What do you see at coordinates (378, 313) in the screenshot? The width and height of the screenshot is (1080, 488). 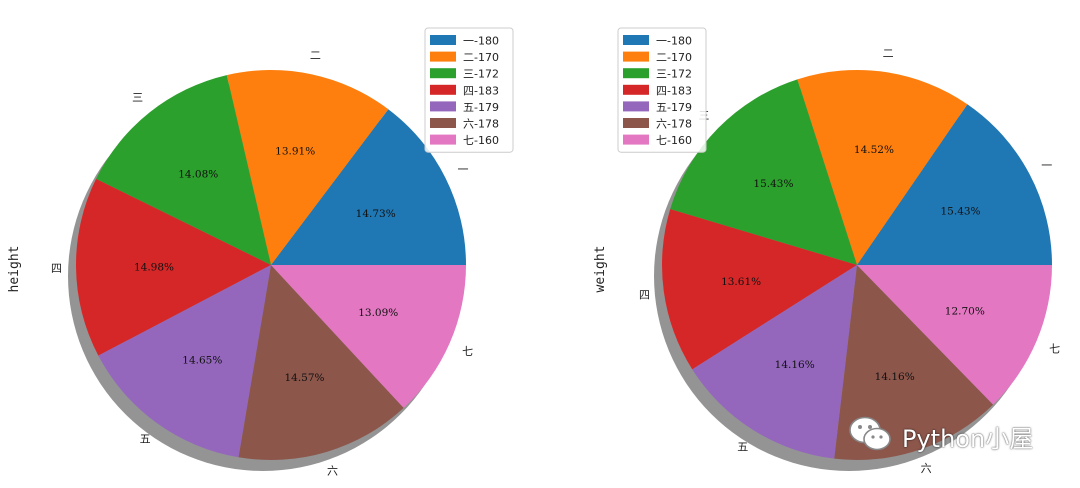 I see `slice-percent-label: 13.09%` at bounding box center [378, 313].